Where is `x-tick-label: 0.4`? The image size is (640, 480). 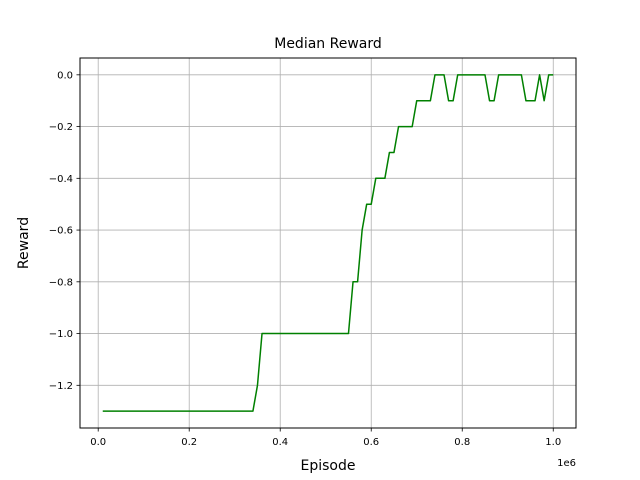
x-tick-label: 0.4 is located at coordinates (280, 442).